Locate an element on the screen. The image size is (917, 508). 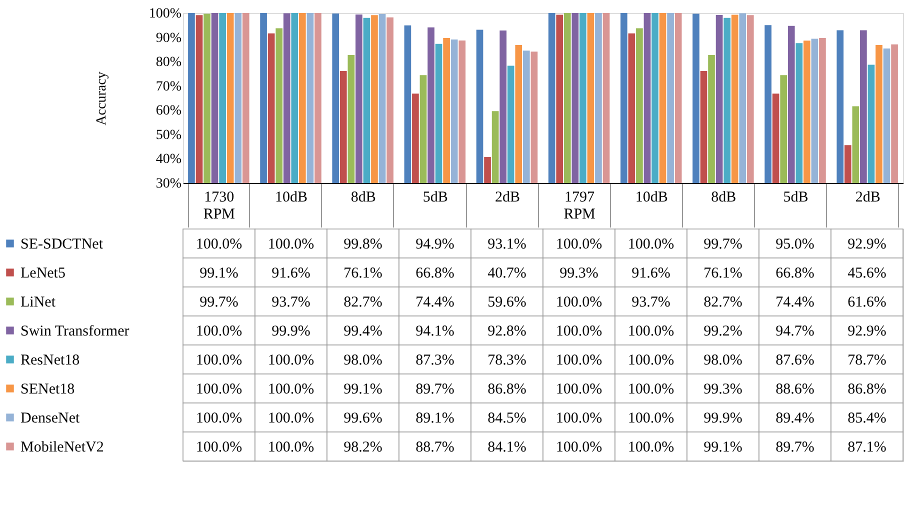
data-label: 85.4% is located at coordinates (867, 418).